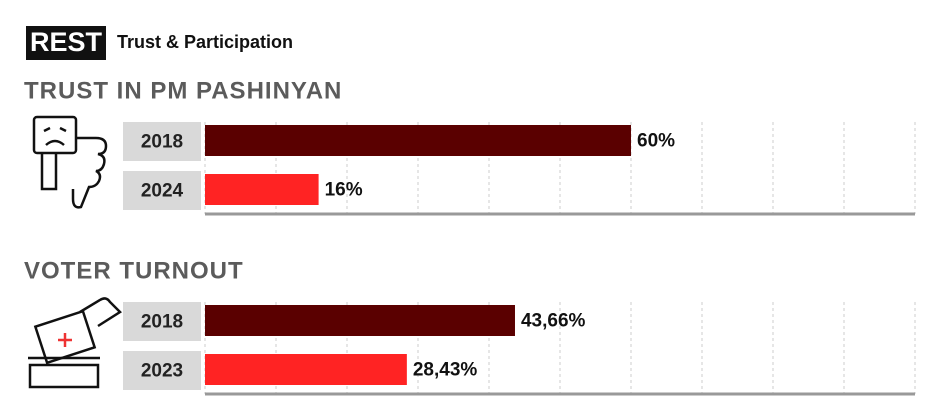 This screenshot has height=417, width=941. I want to click on category-label: 2024, so click(162, 191).